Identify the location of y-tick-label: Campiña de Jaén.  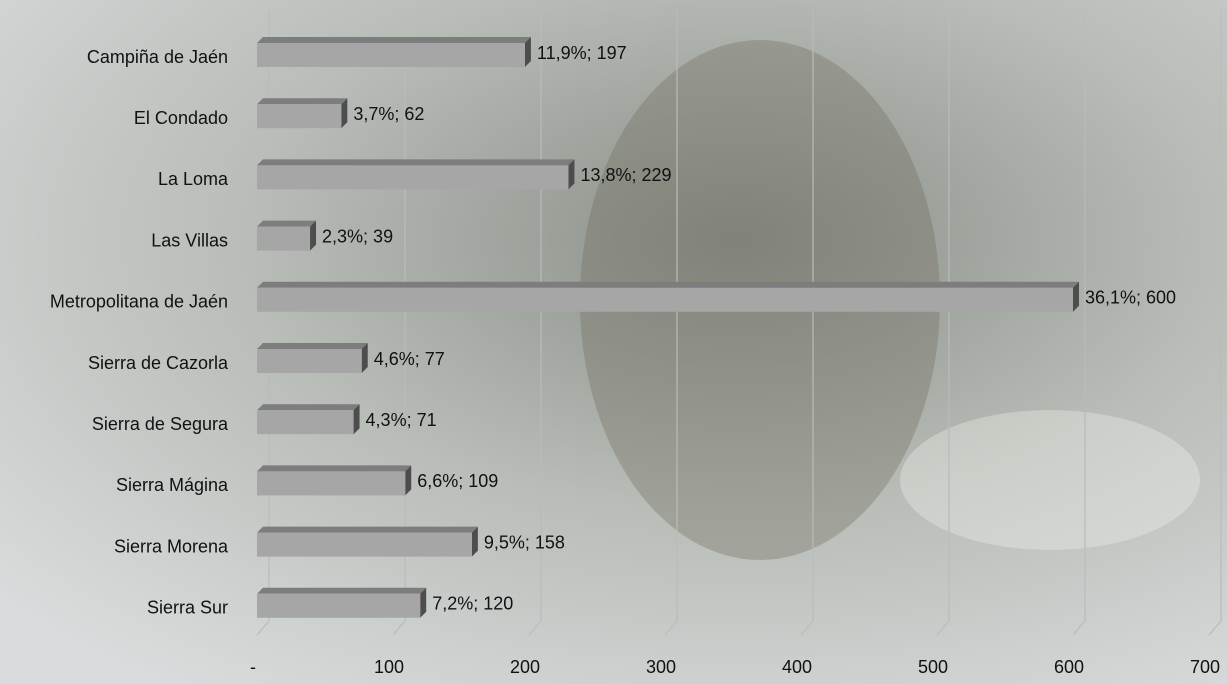
(157, 57).